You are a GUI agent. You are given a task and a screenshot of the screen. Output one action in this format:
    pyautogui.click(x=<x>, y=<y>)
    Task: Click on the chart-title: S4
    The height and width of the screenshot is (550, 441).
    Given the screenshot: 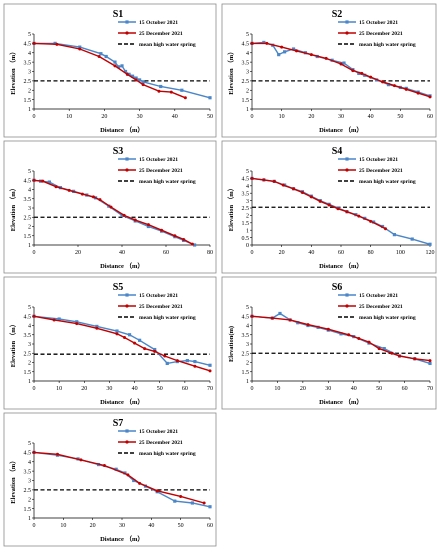 What is the action you would take?
    pyautogui.click(x=337, y=151)
    